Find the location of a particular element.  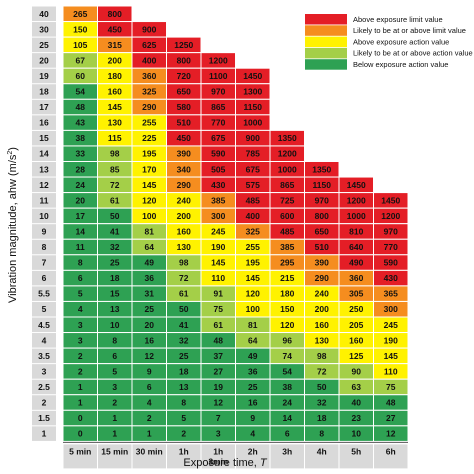

cell-value: 18 is located at coordinates (322, 418).